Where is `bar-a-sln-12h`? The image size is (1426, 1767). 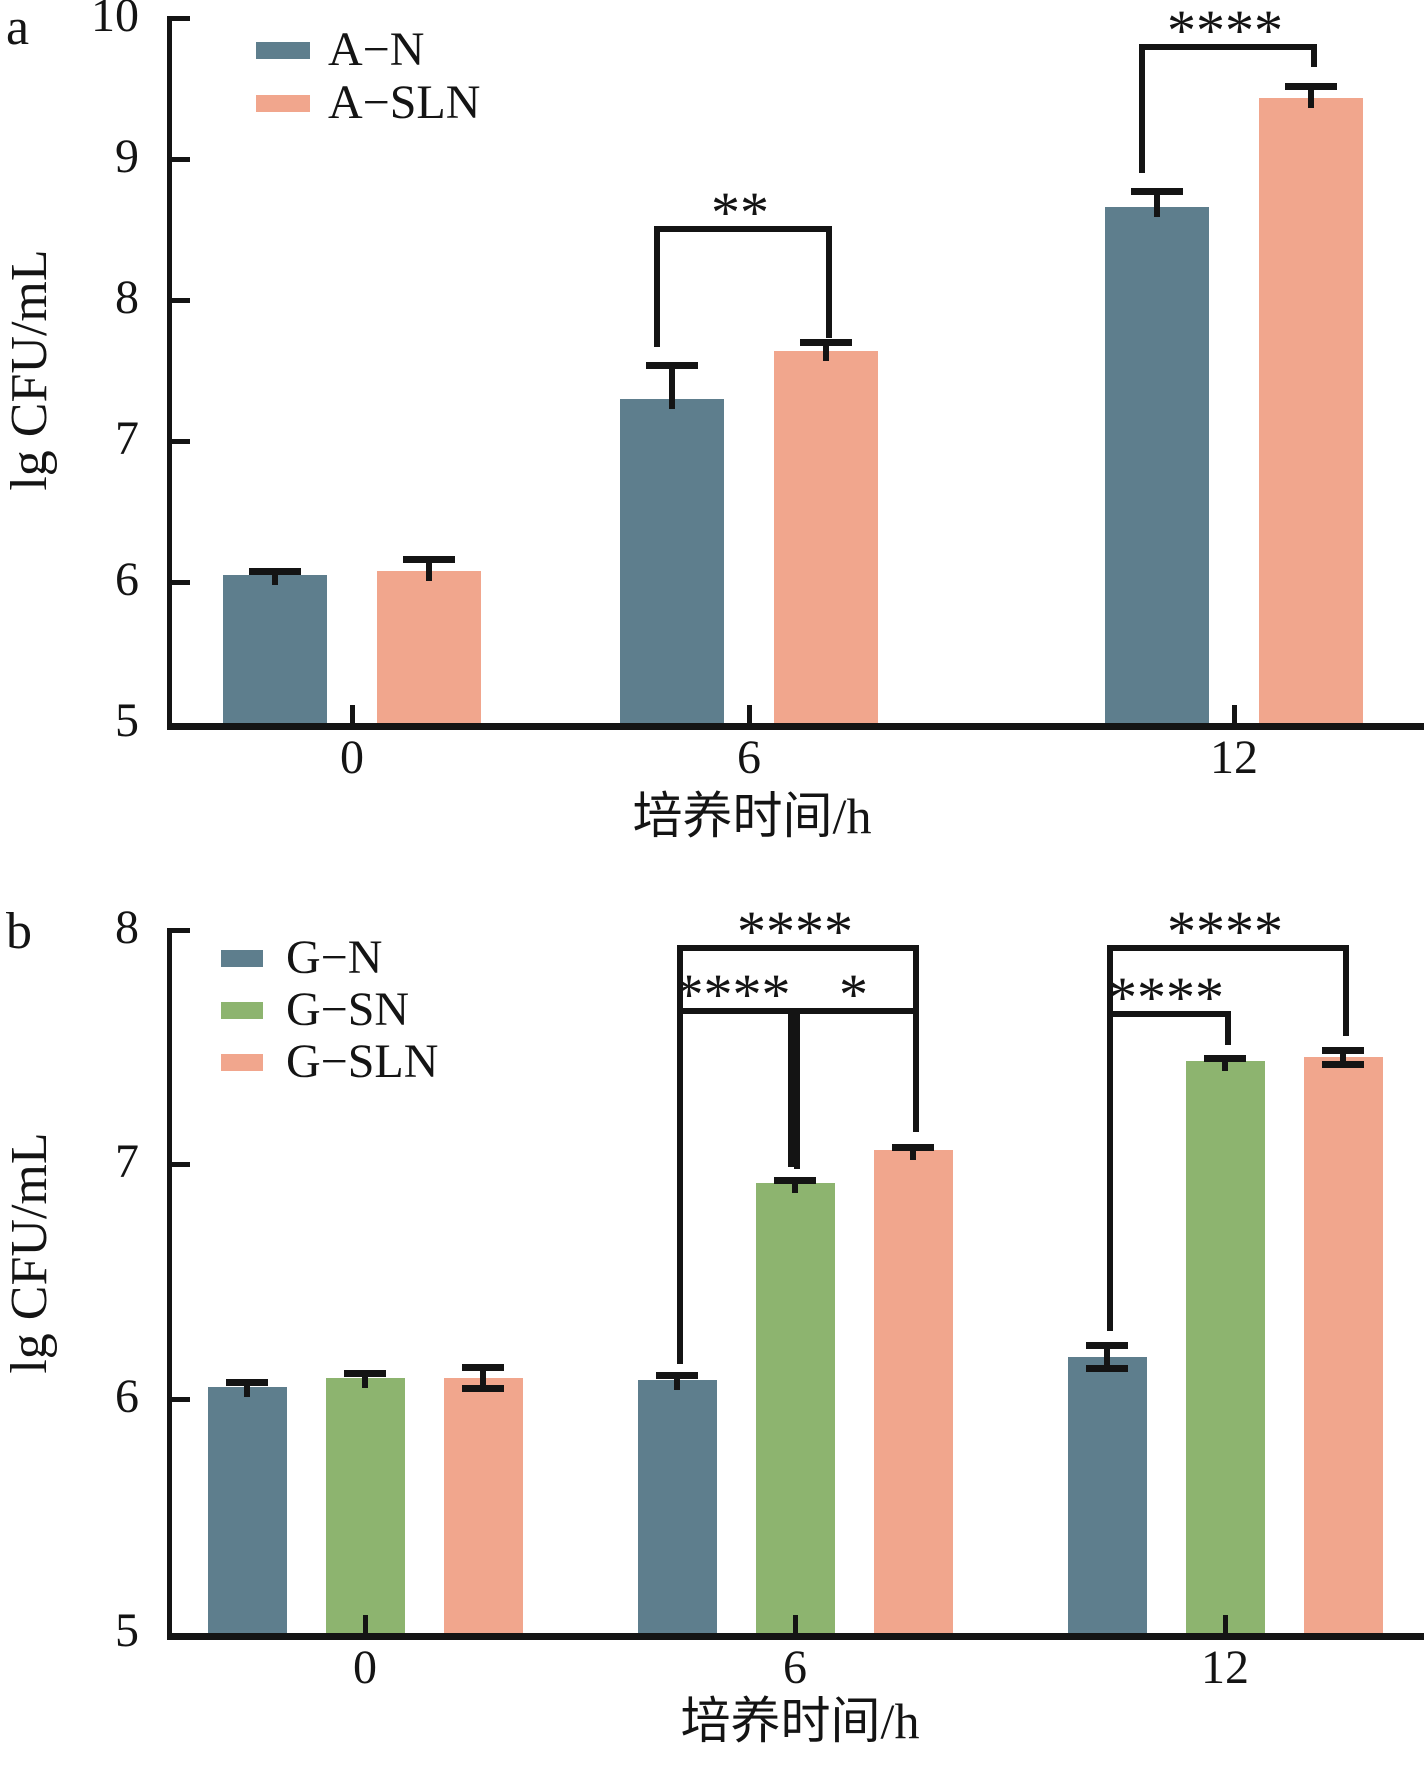
bar-a-sln-12h is located at coordinates (1311, 410).